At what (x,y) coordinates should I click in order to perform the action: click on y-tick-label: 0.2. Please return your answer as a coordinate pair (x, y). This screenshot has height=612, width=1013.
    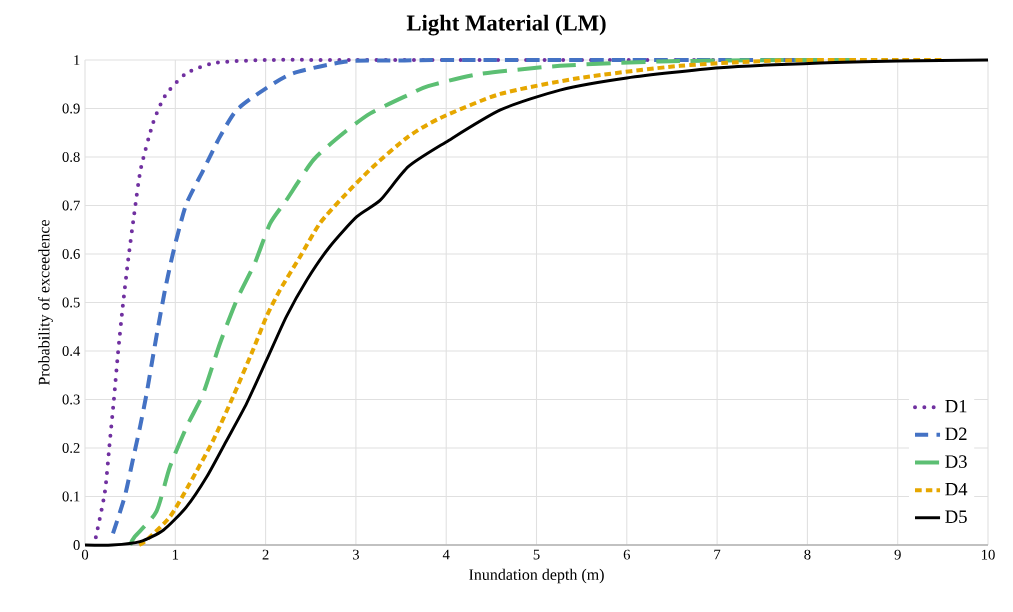
    Looking at the image, I should click on (71, 448).